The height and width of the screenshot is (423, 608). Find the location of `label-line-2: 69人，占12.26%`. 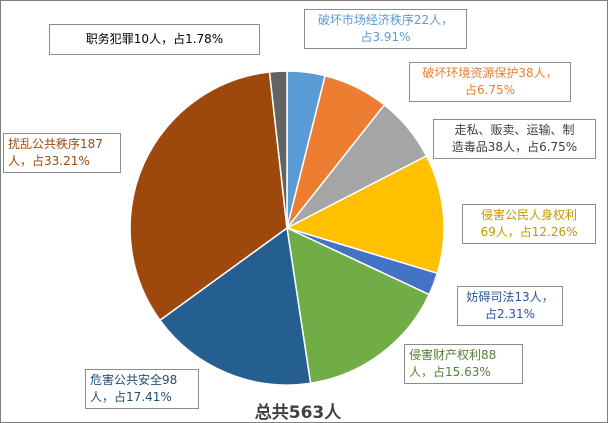

label-line-2: 69人，占12.26% is located at coordinates (529, 232).